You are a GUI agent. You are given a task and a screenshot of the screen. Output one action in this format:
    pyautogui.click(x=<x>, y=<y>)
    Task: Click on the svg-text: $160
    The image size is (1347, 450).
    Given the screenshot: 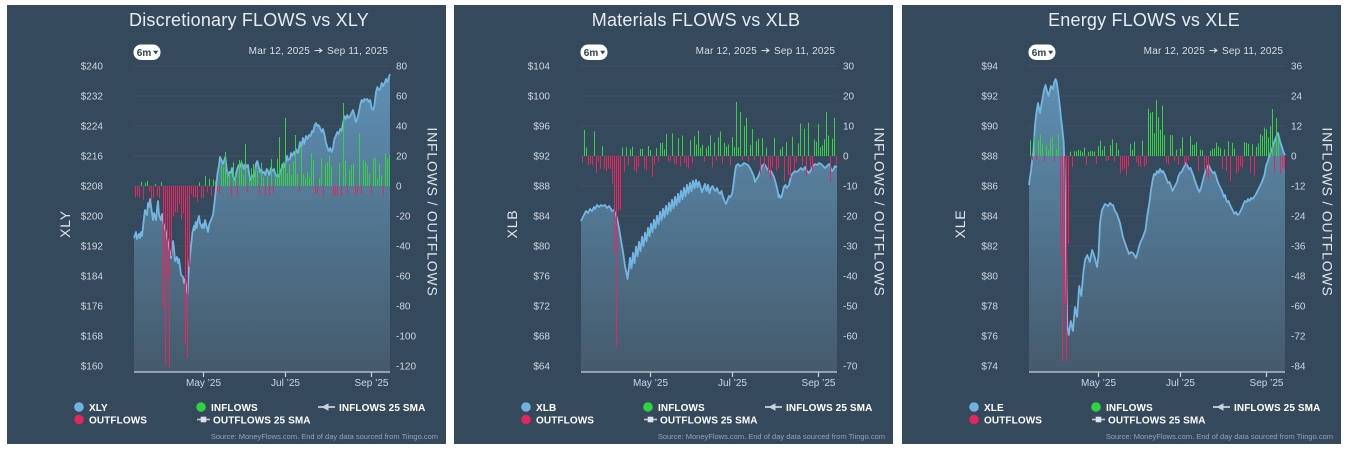 What is the action you would take?
    pyautogui.click(x=92, y=367)
    